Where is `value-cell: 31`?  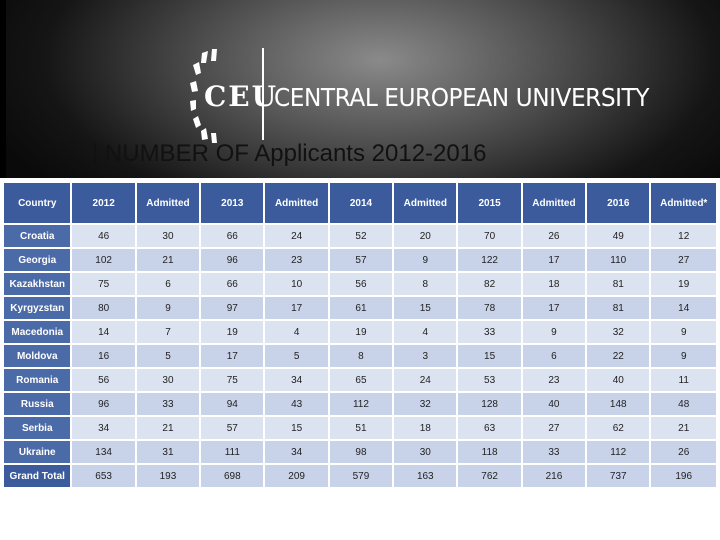
value-cell: 31 is located at coordinates (168, 452).